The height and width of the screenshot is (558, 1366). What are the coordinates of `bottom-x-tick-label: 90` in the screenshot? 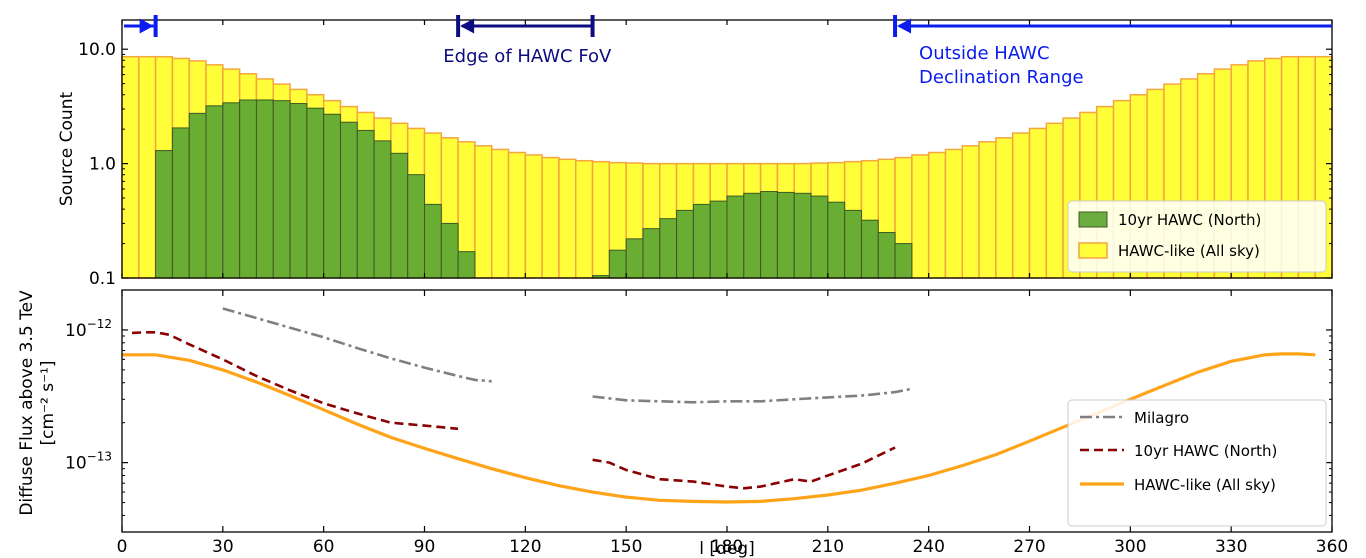 It's located at (425, 547).